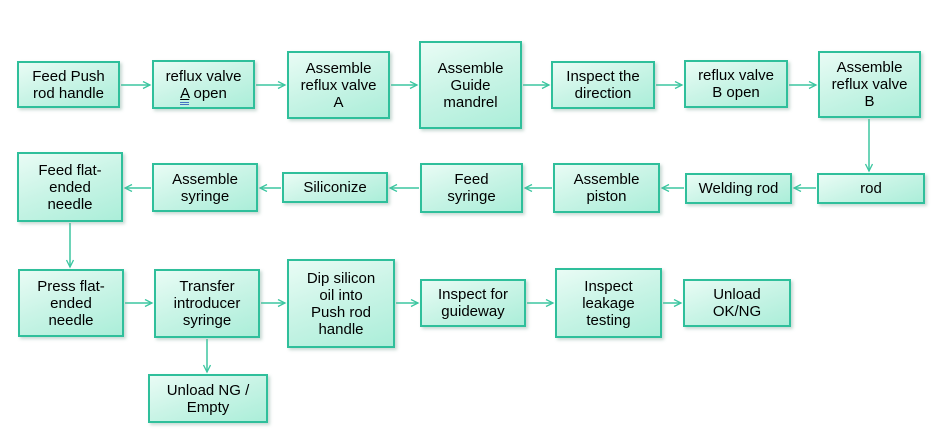 The image size is (933, 438). I want to click on node-label: Feed syringe, so click(471, 188).